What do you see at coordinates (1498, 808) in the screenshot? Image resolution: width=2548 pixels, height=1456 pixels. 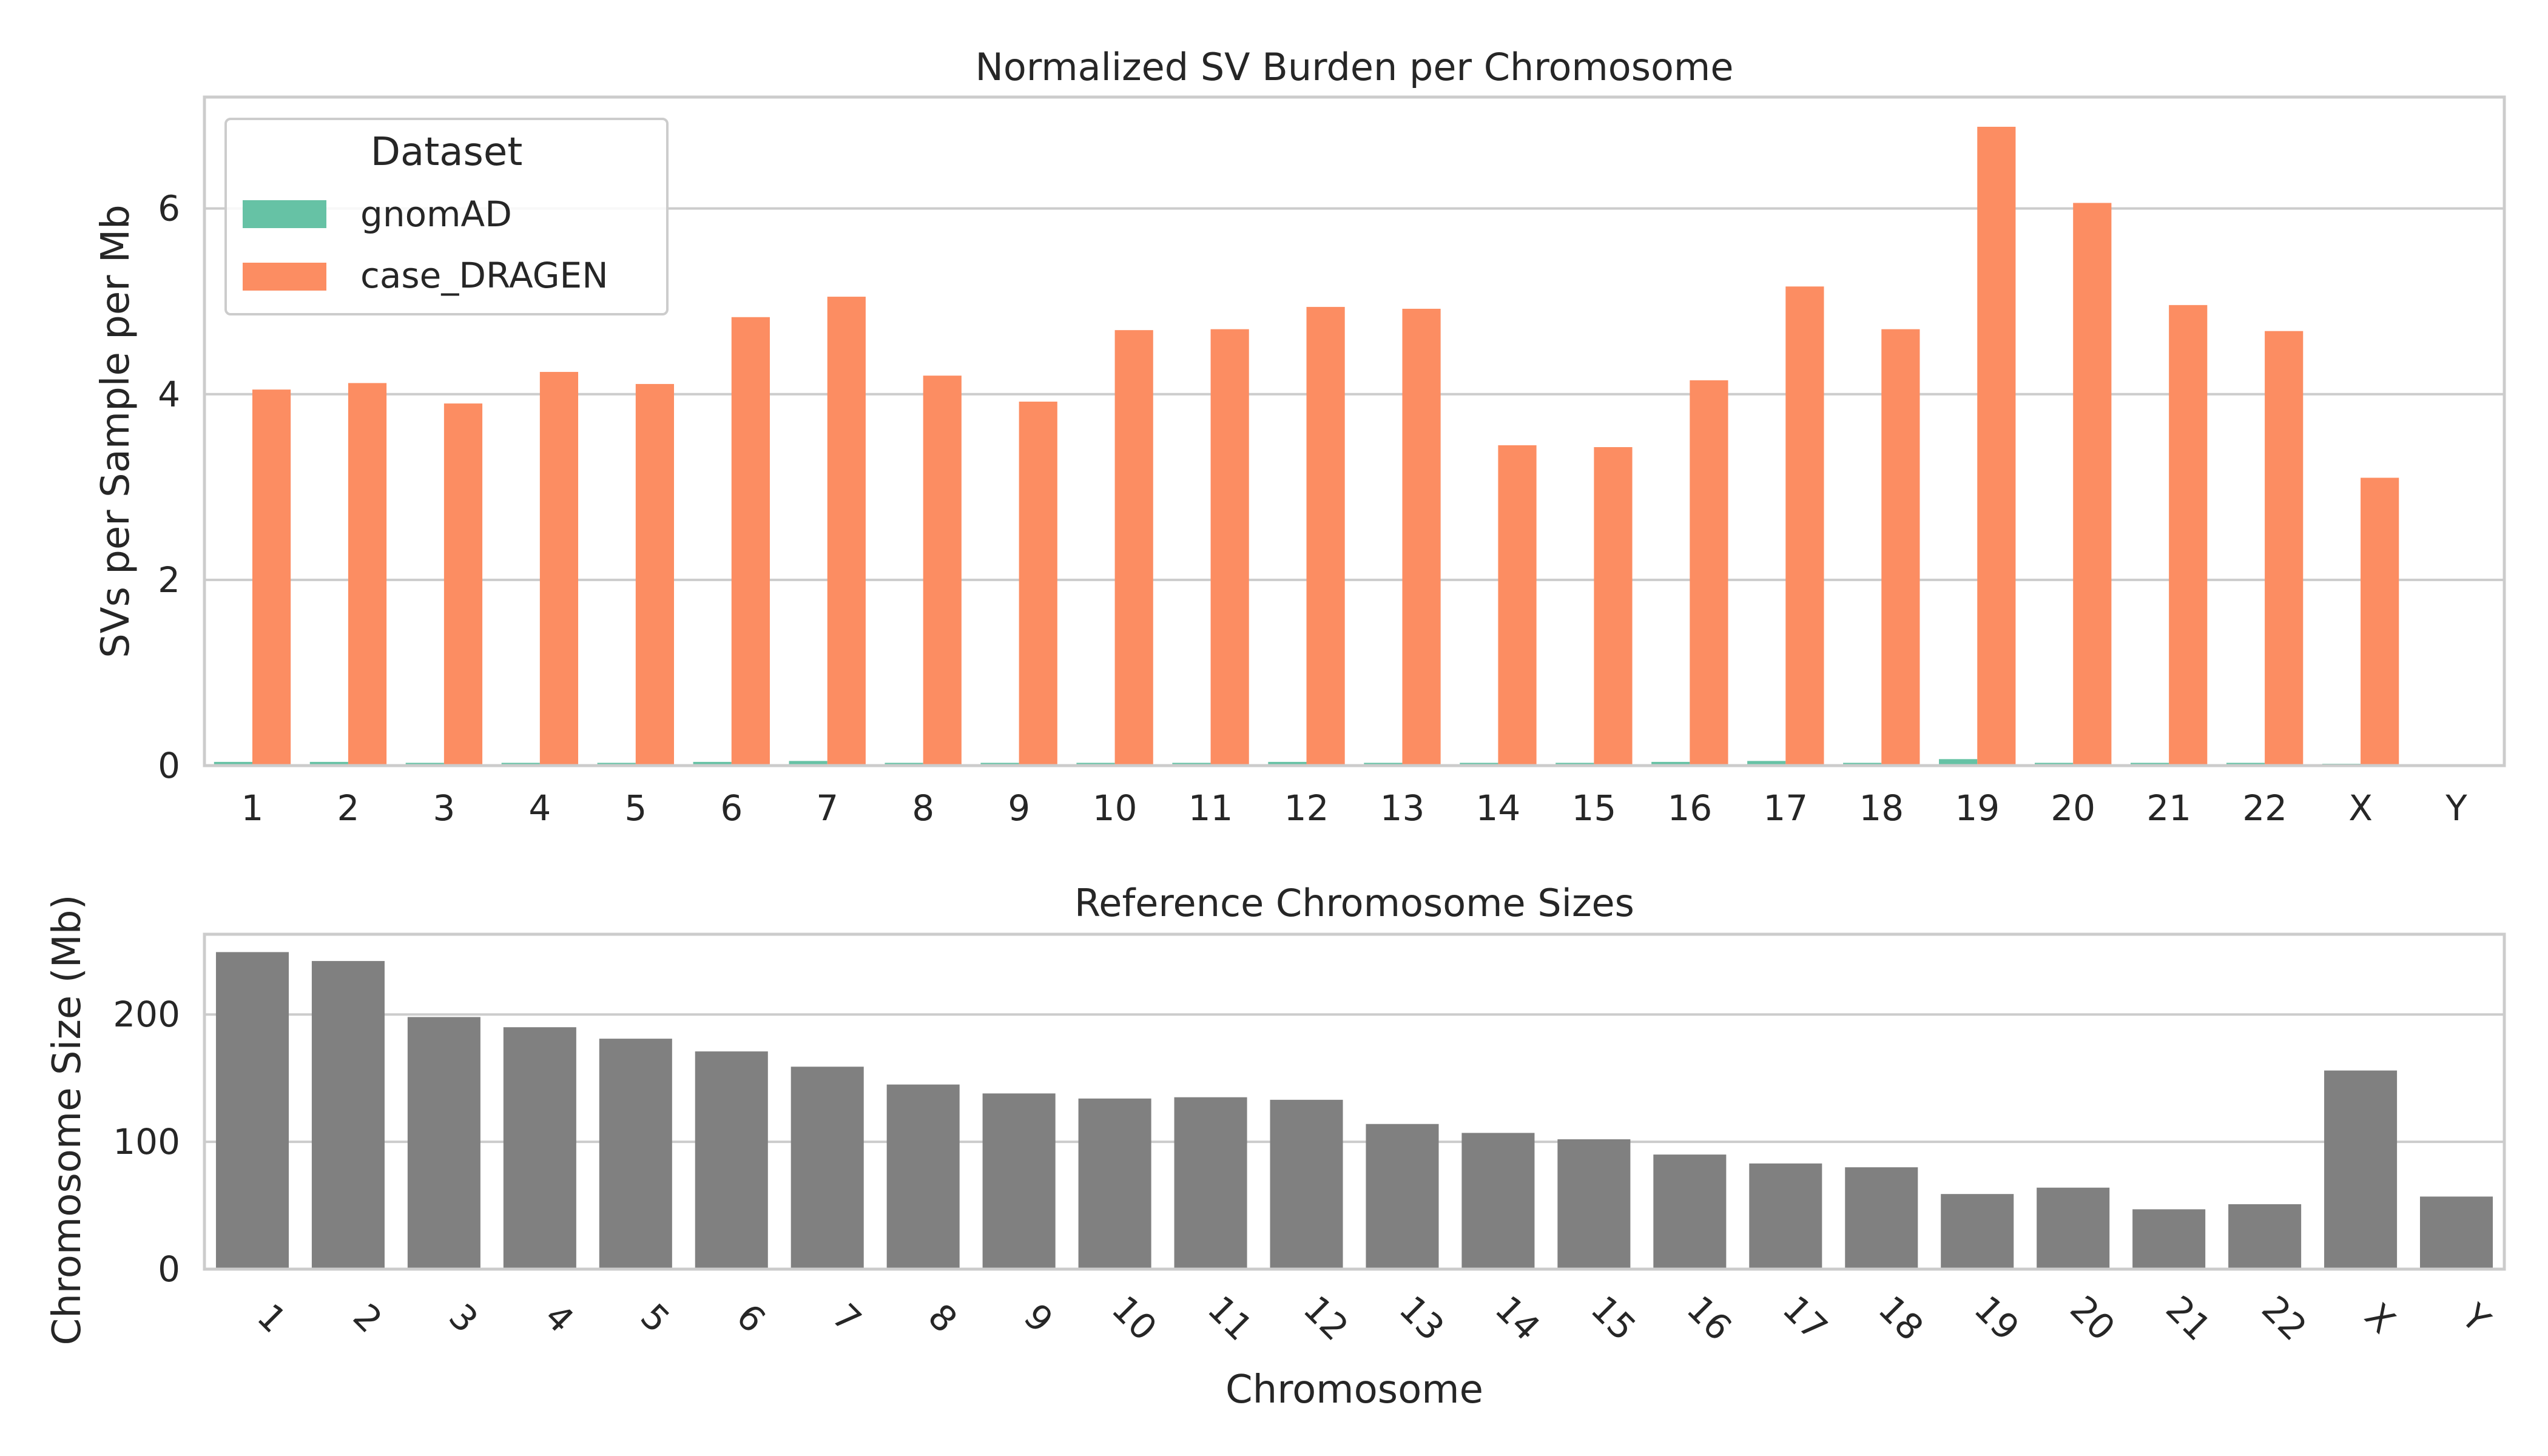 I see `burden-x-tick-label: 14` at bounding box center [1498, 808].